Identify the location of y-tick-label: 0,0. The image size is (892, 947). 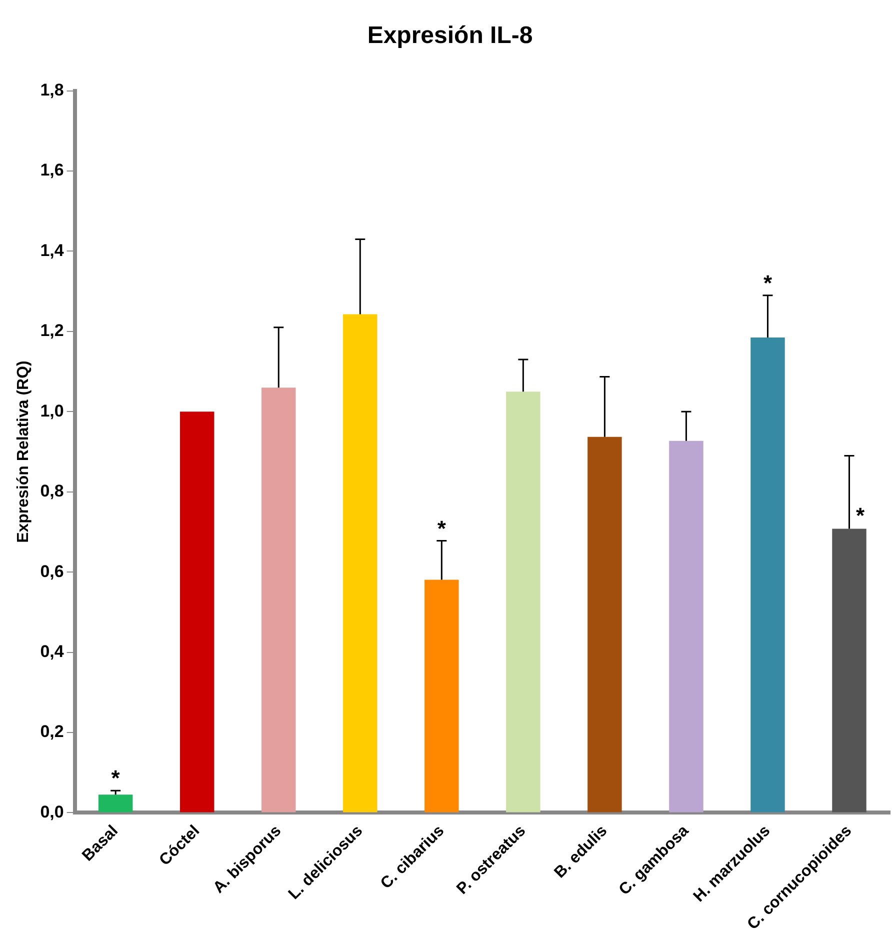
(52, 812).